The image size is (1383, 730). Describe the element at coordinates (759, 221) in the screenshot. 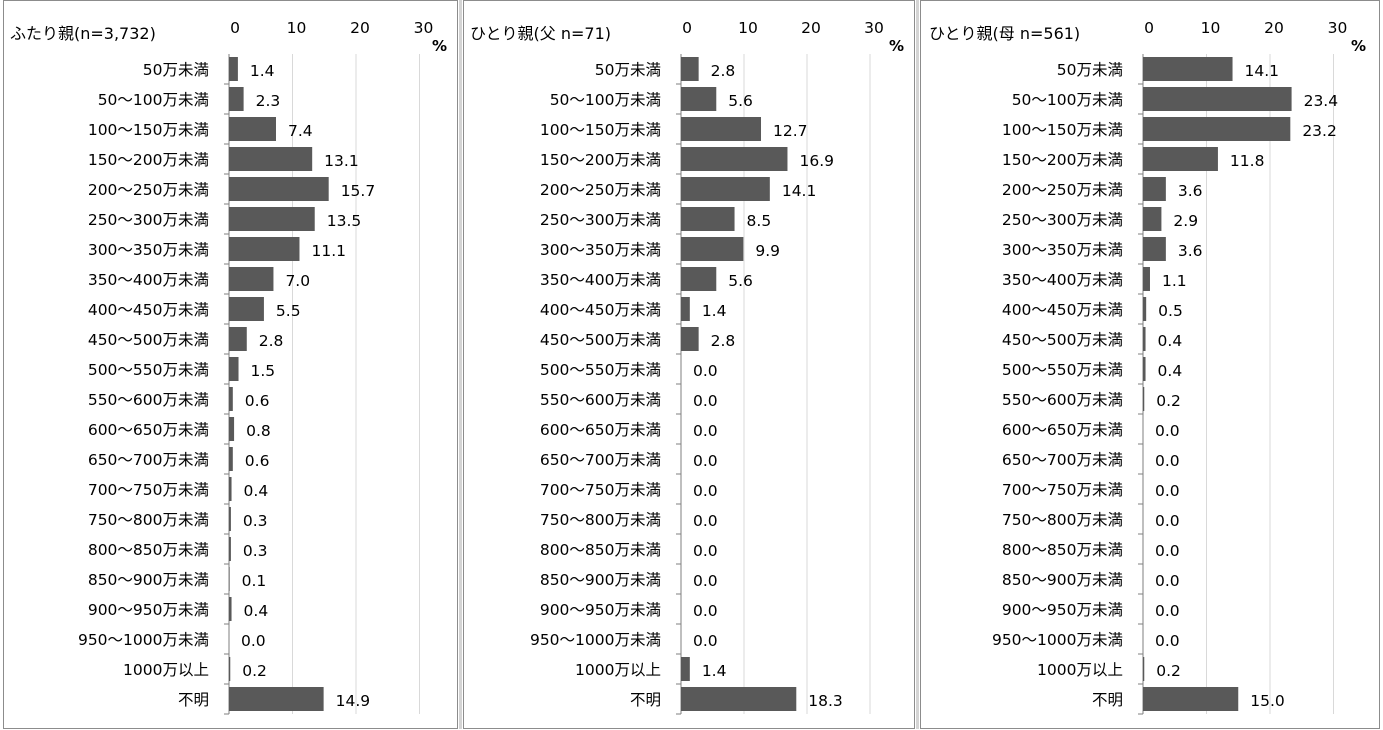

I see `data-label: 8.5` at that location.